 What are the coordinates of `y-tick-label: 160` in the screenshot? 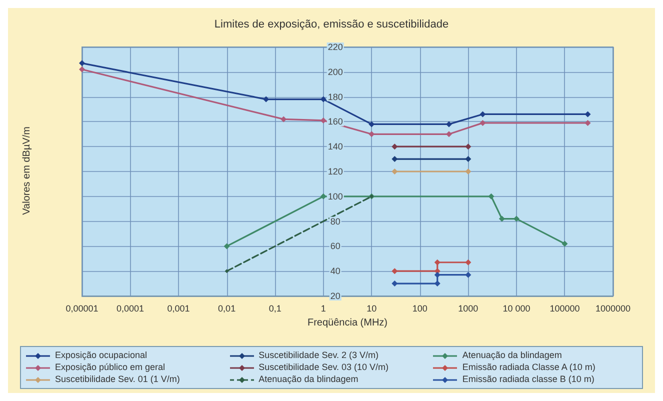 It's located at (335, 121).